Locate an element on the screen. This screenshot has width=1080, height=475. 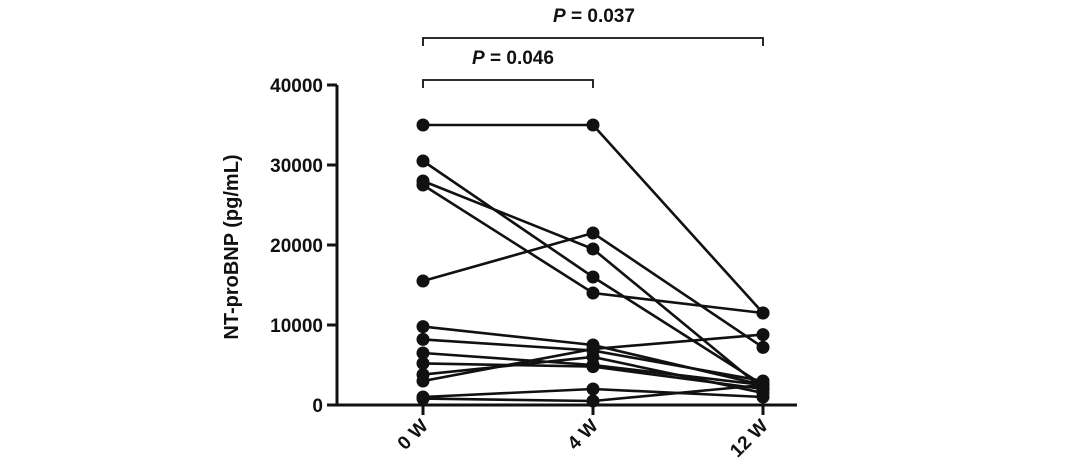
x-tick-label: 4 W is located at coordinates (583, 435).